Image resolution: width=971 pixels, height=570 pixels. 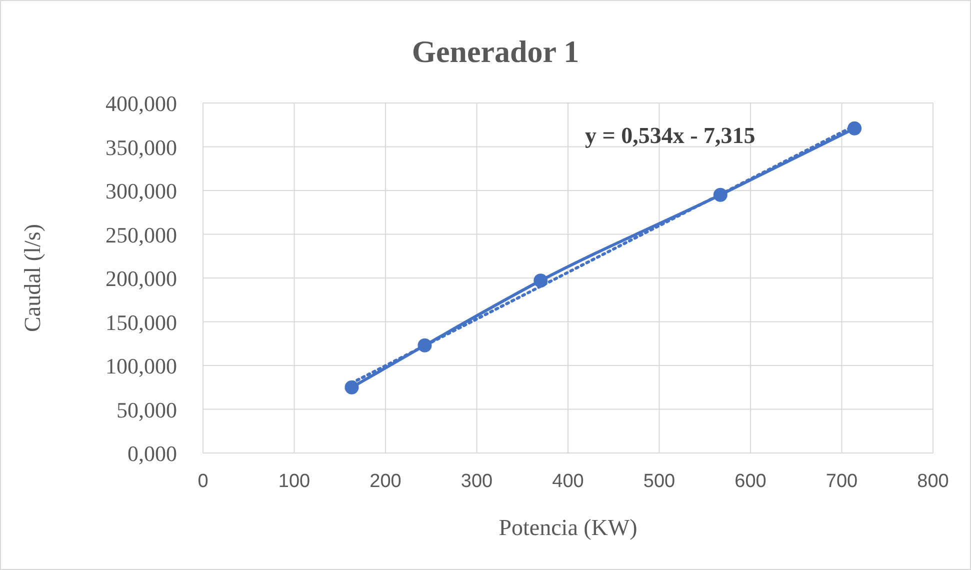 What do you see at coordinates (141, 235) in the screenshot?
I see `y-tick-label: 250,000` at bounding box center [141, 235].